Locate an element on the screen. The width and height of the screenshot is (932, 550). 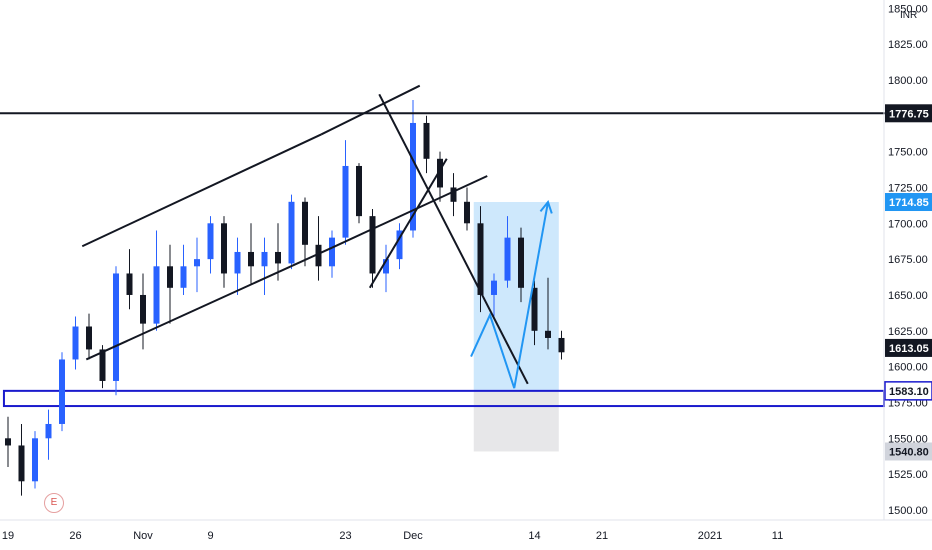
price-badge-label: 1613.05 is located at coordinates (909, 349).